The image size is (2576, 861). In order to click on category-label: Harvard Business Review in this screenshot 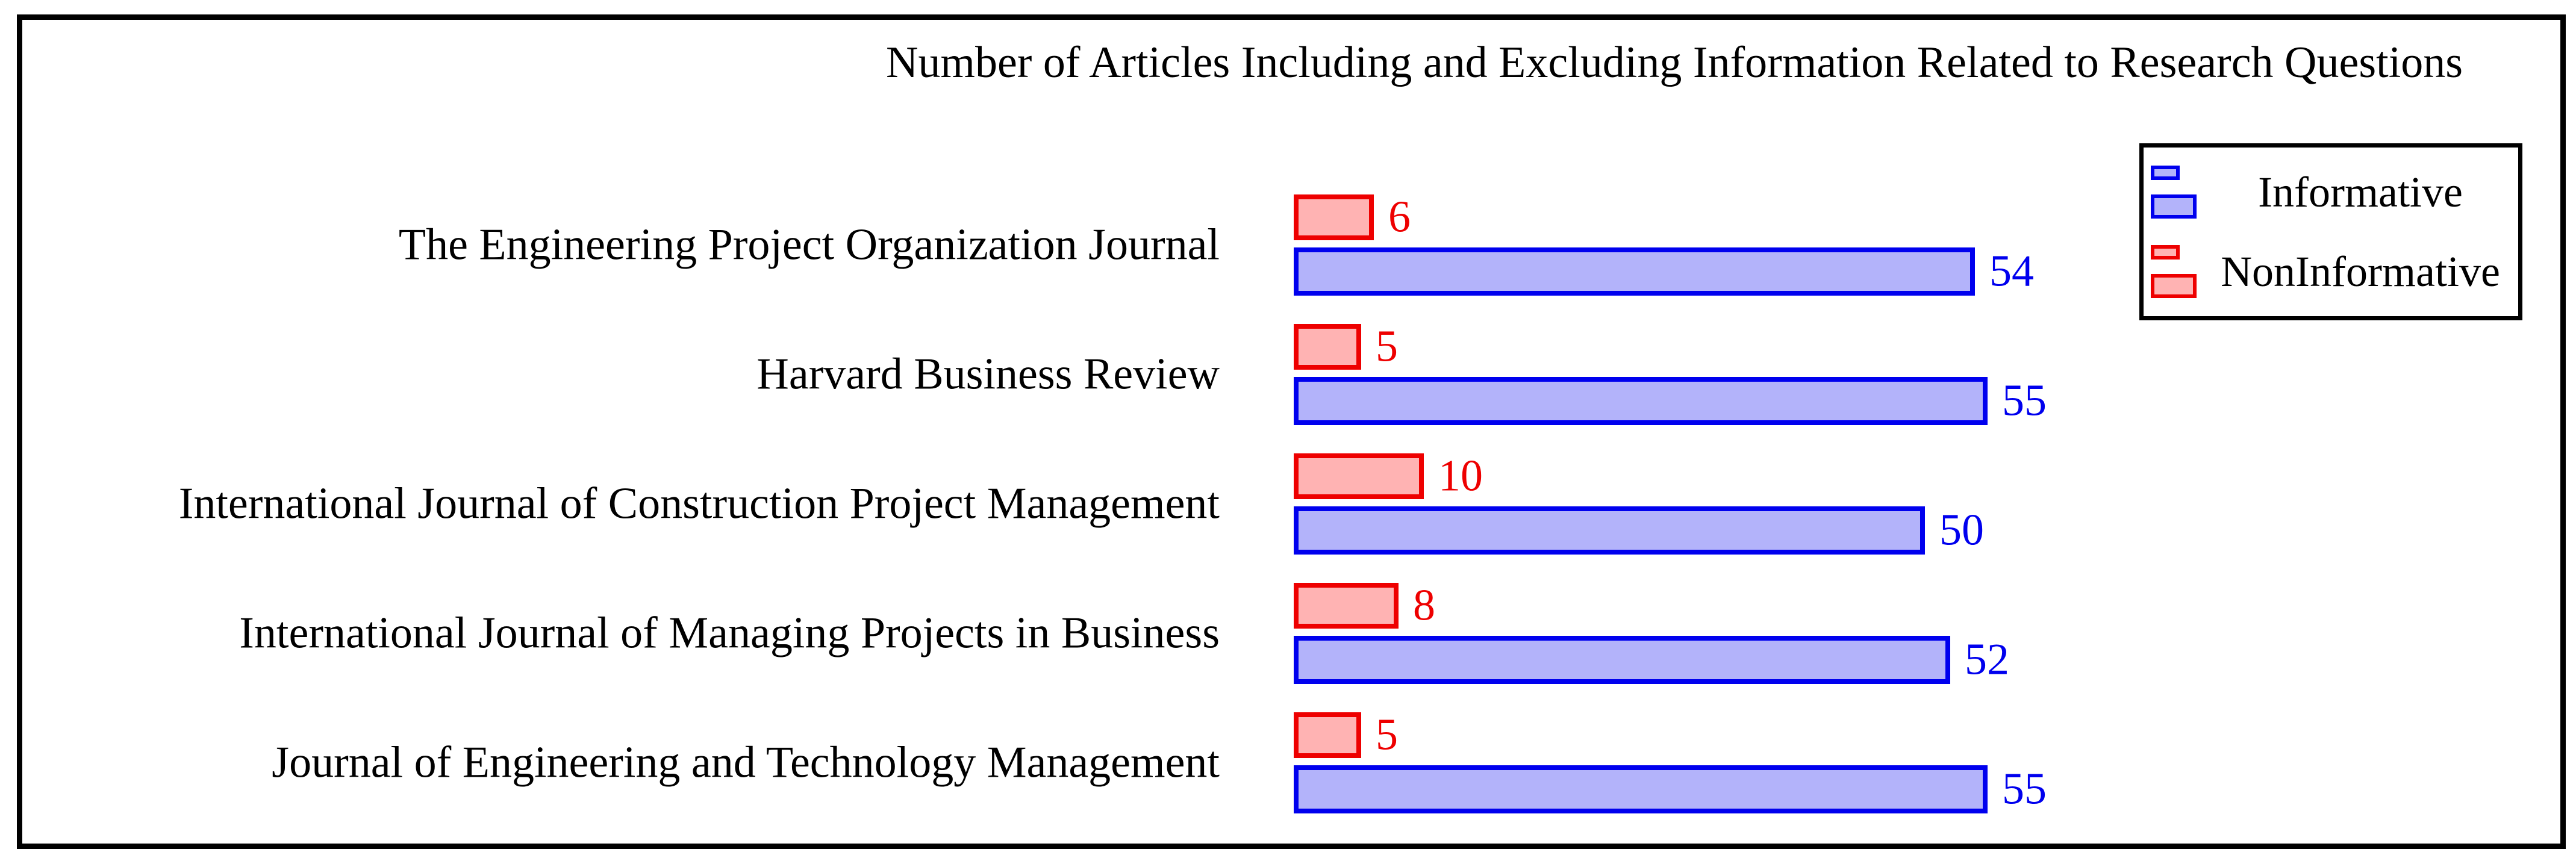, I will do `click(988, 374)`.